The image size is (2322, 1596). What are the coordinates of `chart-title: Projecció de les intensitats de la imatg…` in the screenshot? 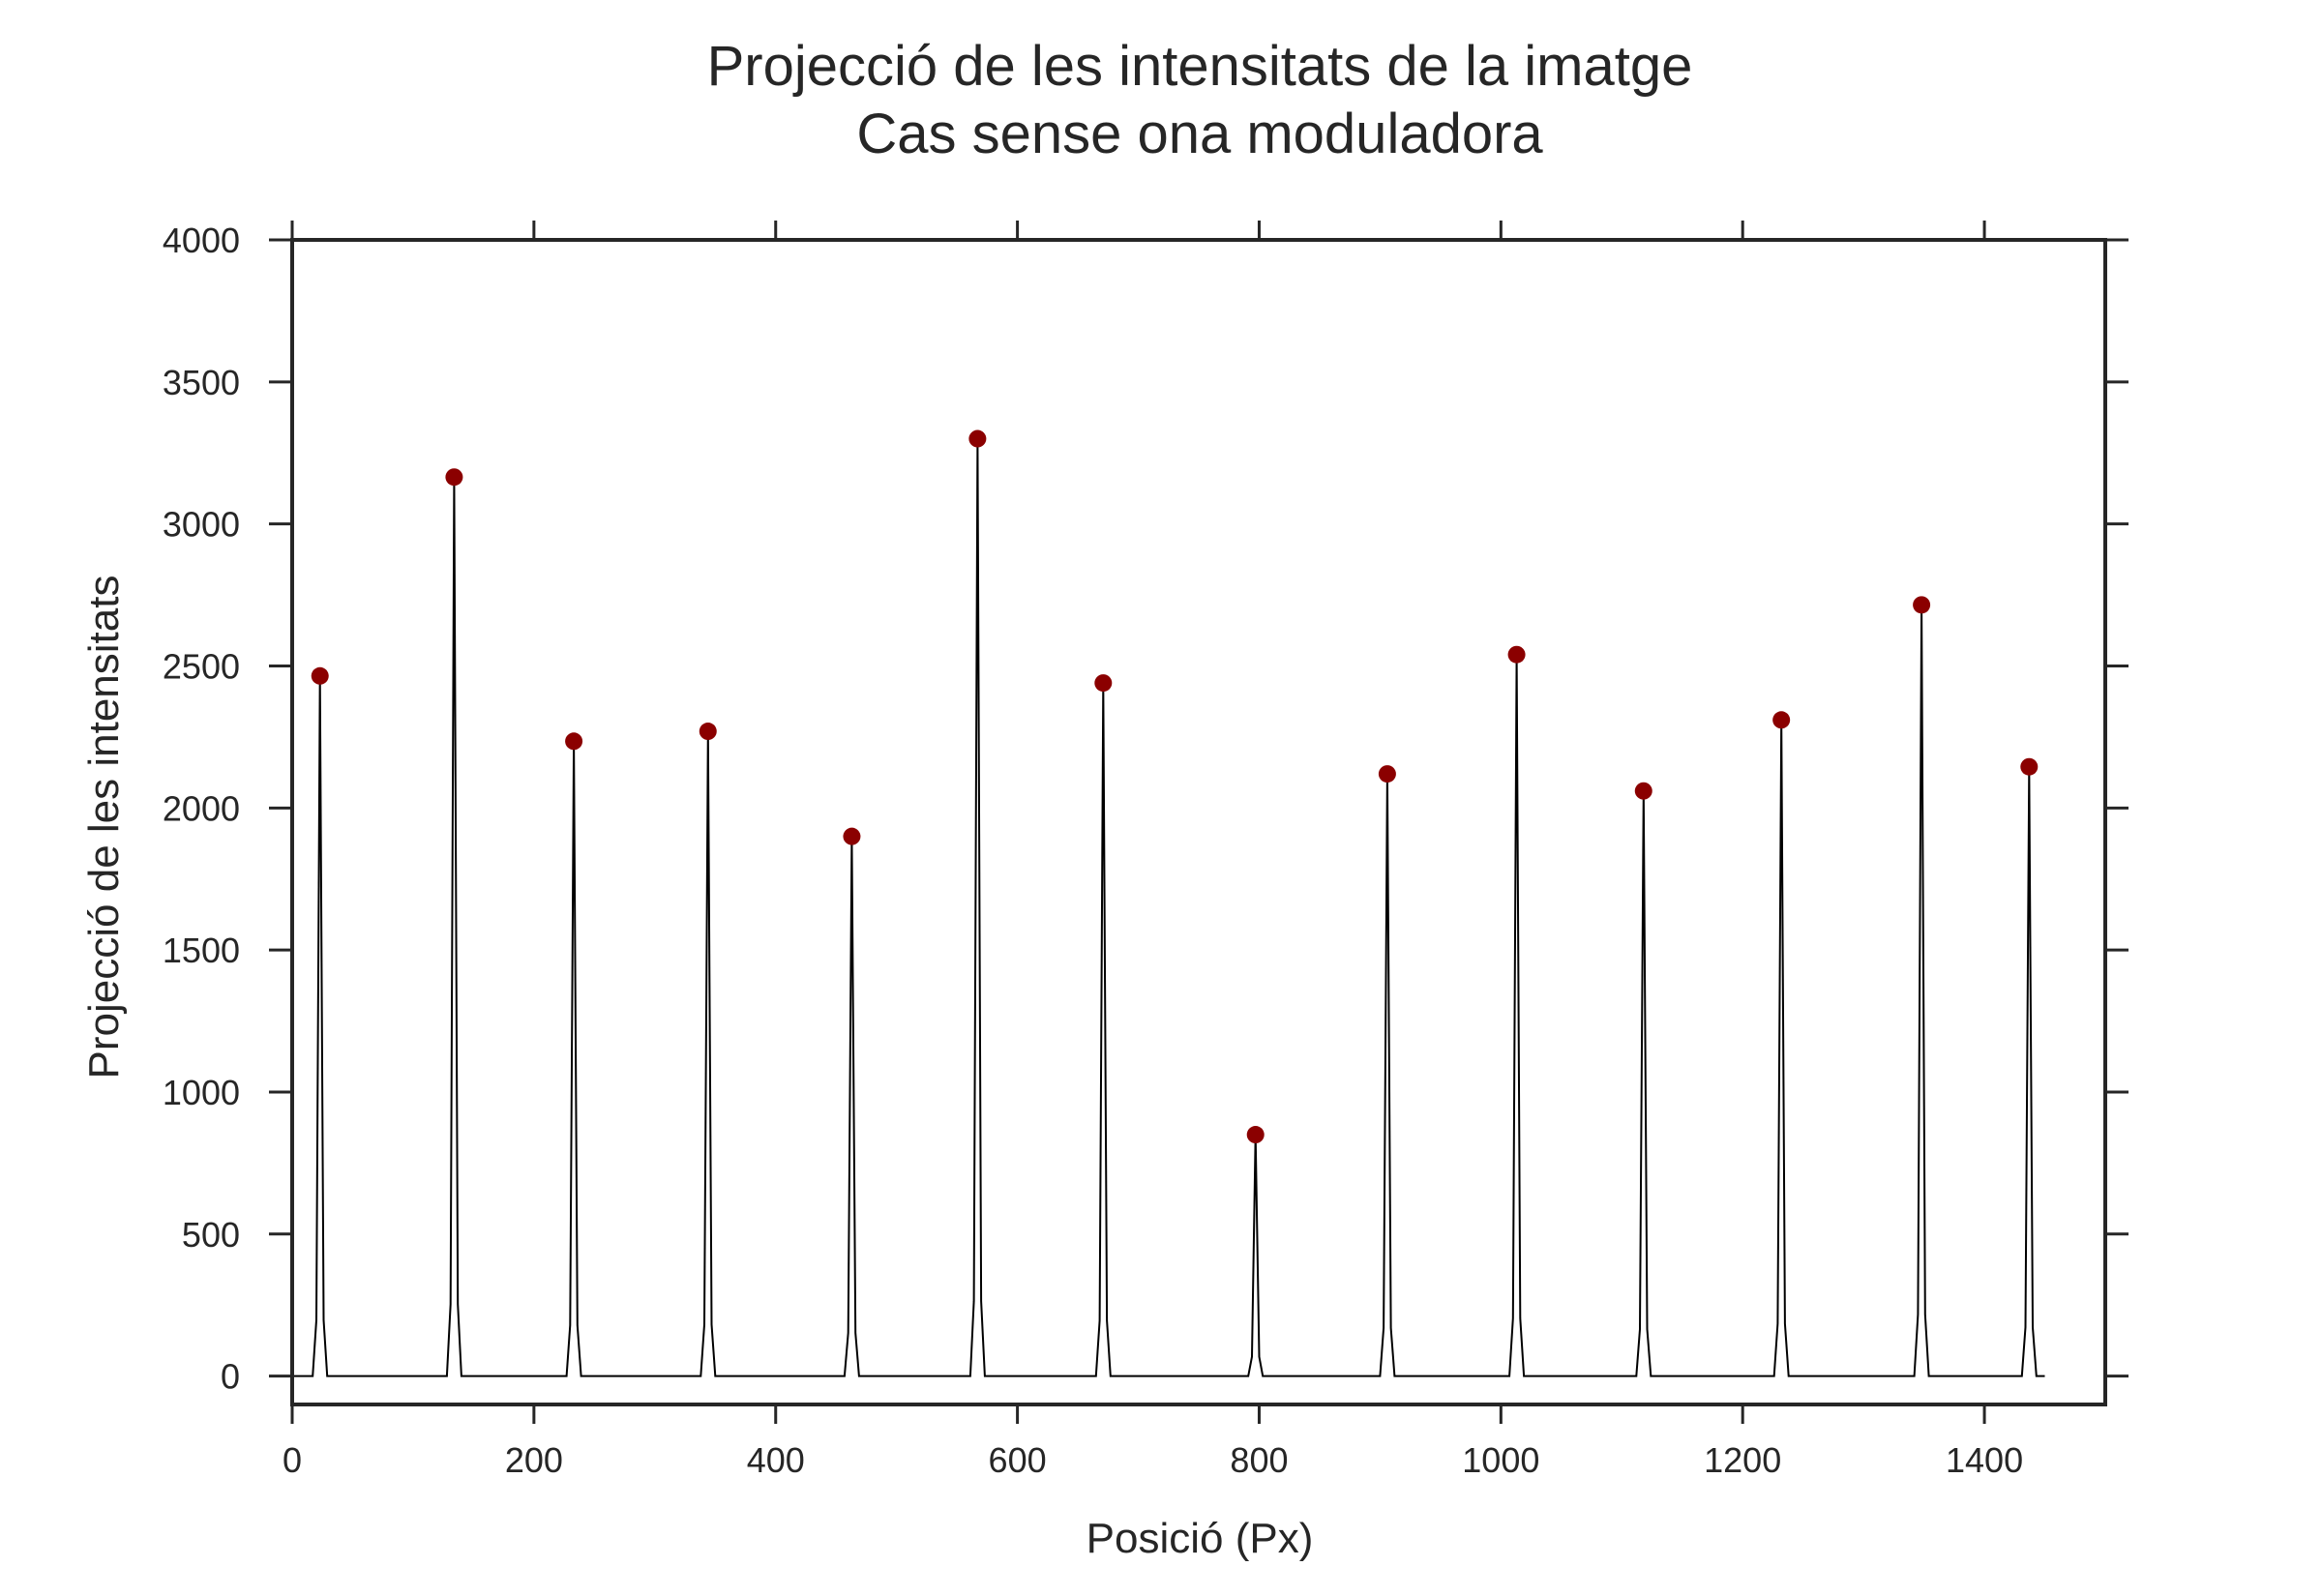 It's located at (1200, 66).